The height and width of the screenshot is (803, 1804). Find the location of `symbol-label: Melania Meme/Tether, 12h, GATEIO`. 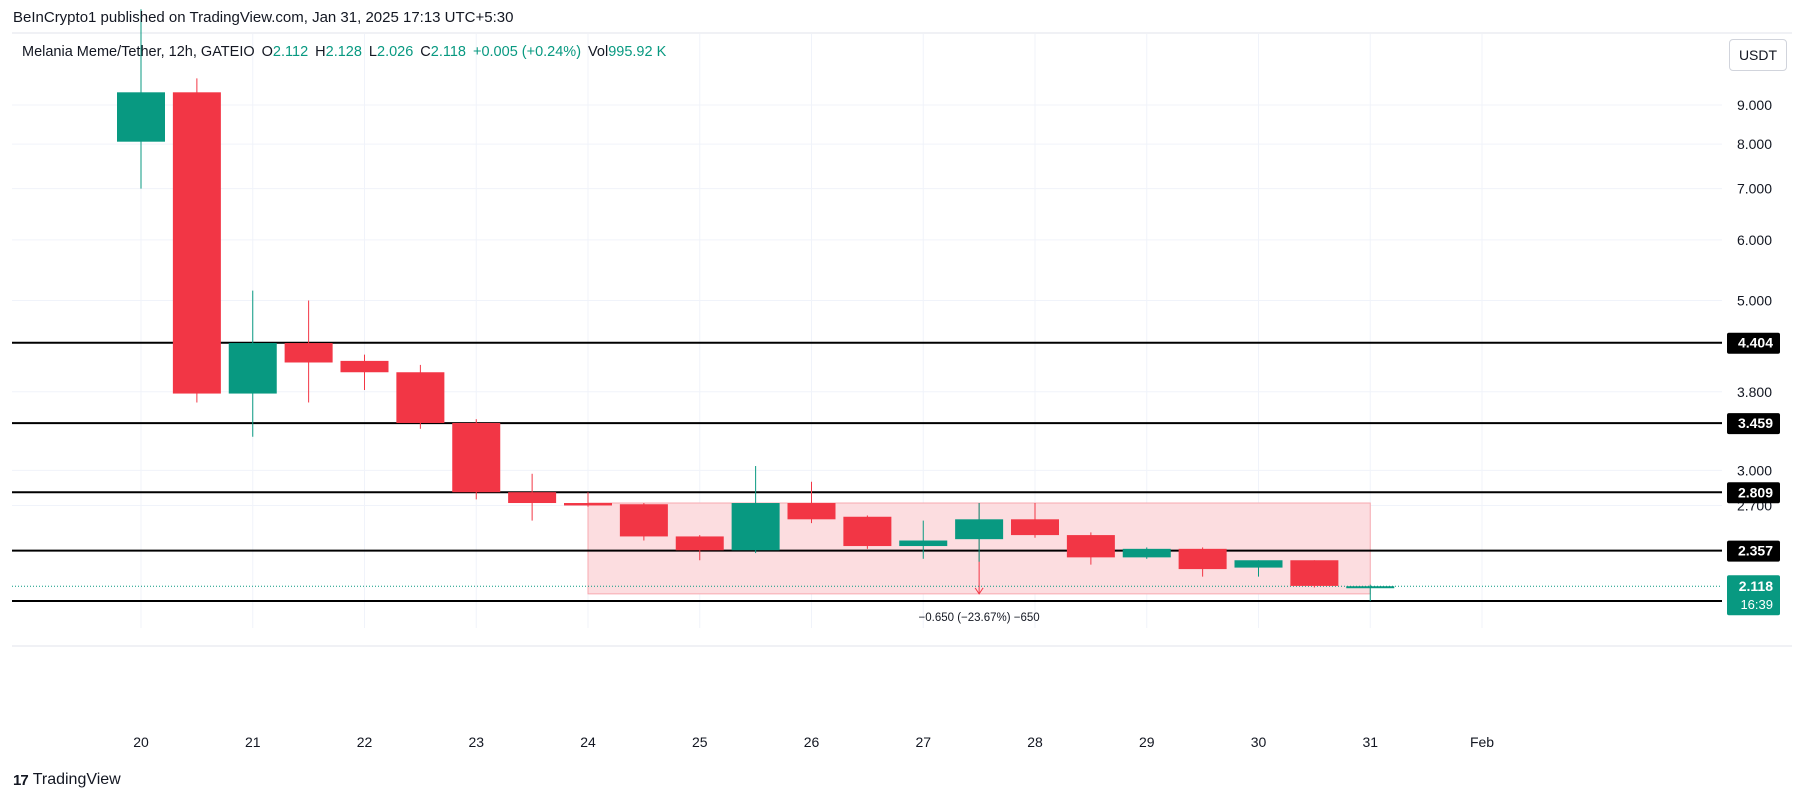

symbol-label: Melania Meme/Tether, 12h, GATEIO is located at coordinates (138, 52).